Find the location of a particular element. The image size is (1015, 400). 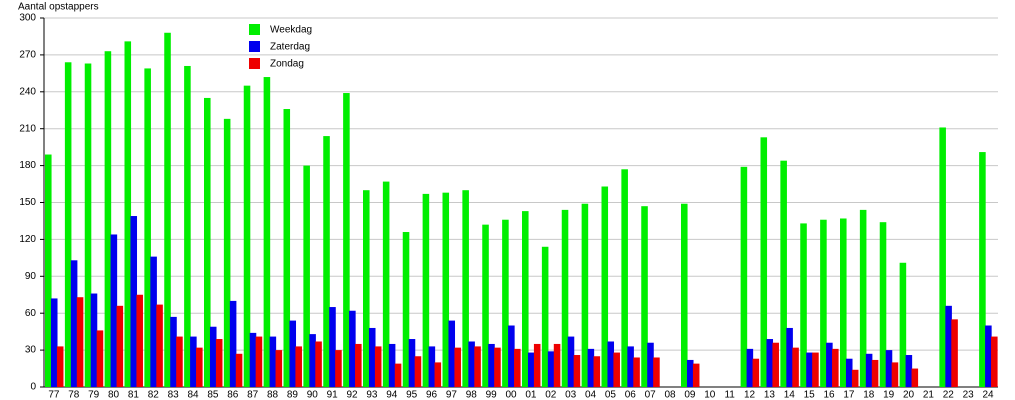

y-tick-label: 60 is located at coordinates (31, 313).